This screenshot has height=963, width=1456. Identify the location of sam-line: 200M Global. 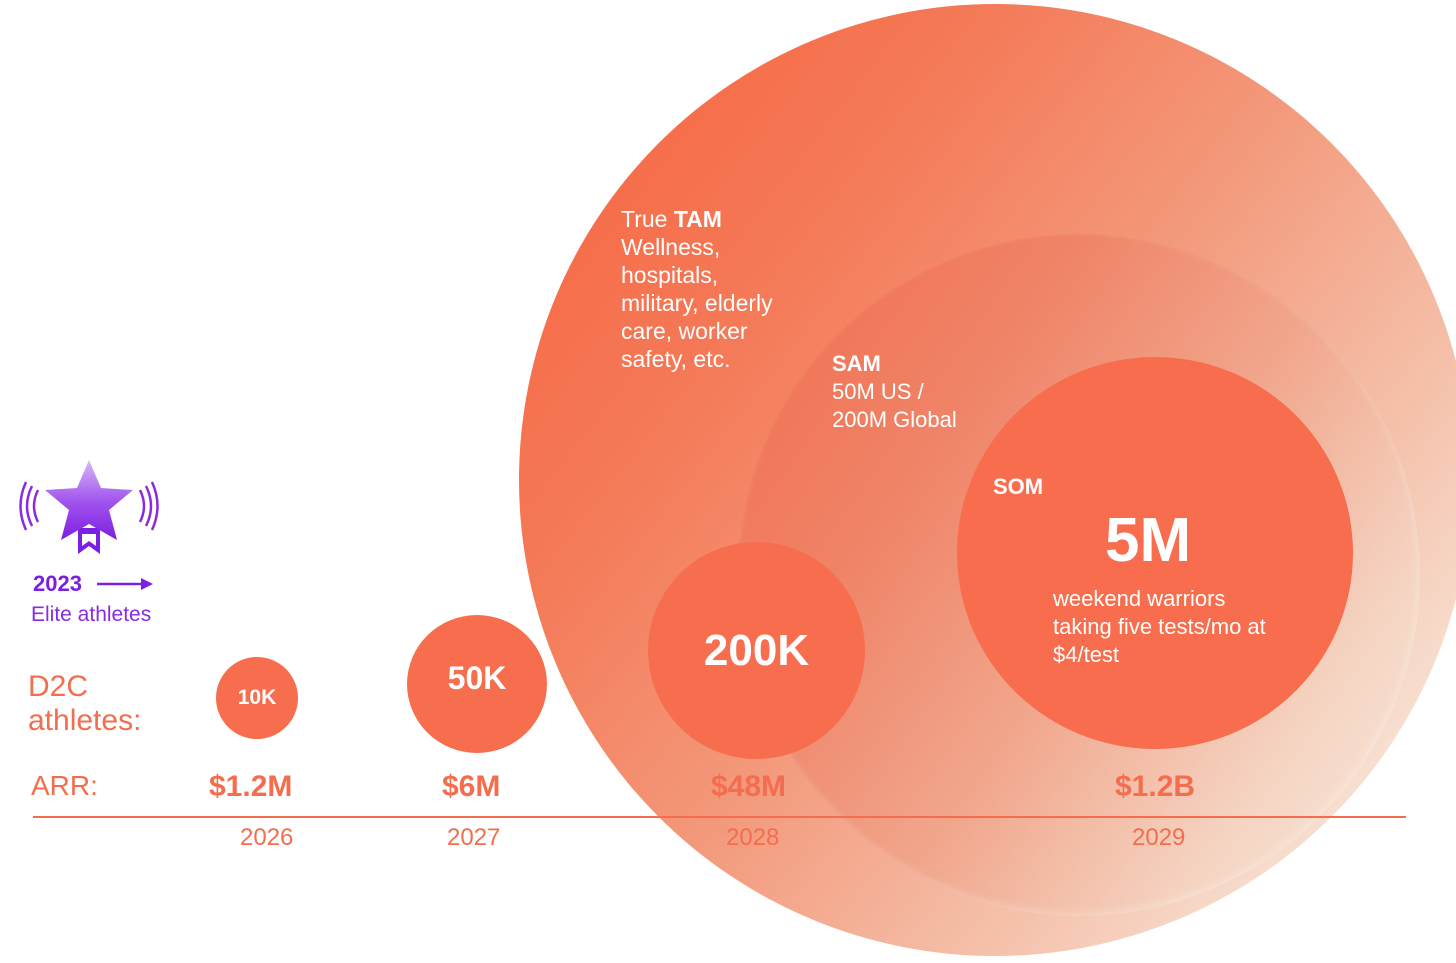
(894, 419).